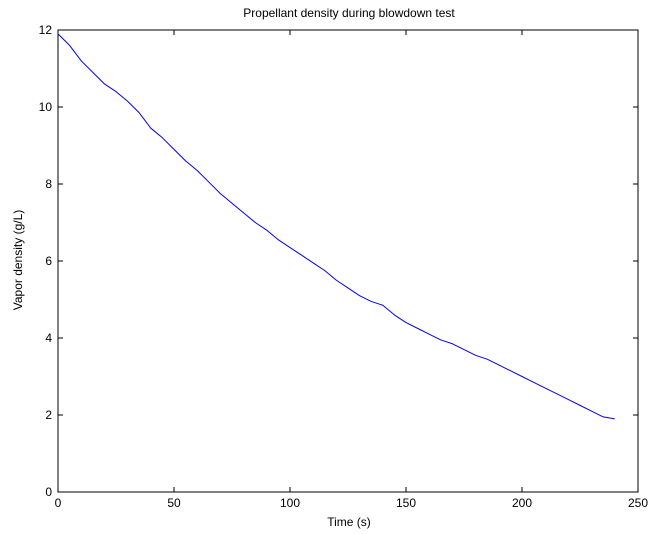 The height and width of the screenshot is (534, 654). I want to click on y-tick-label: 0, so click(48, 492).